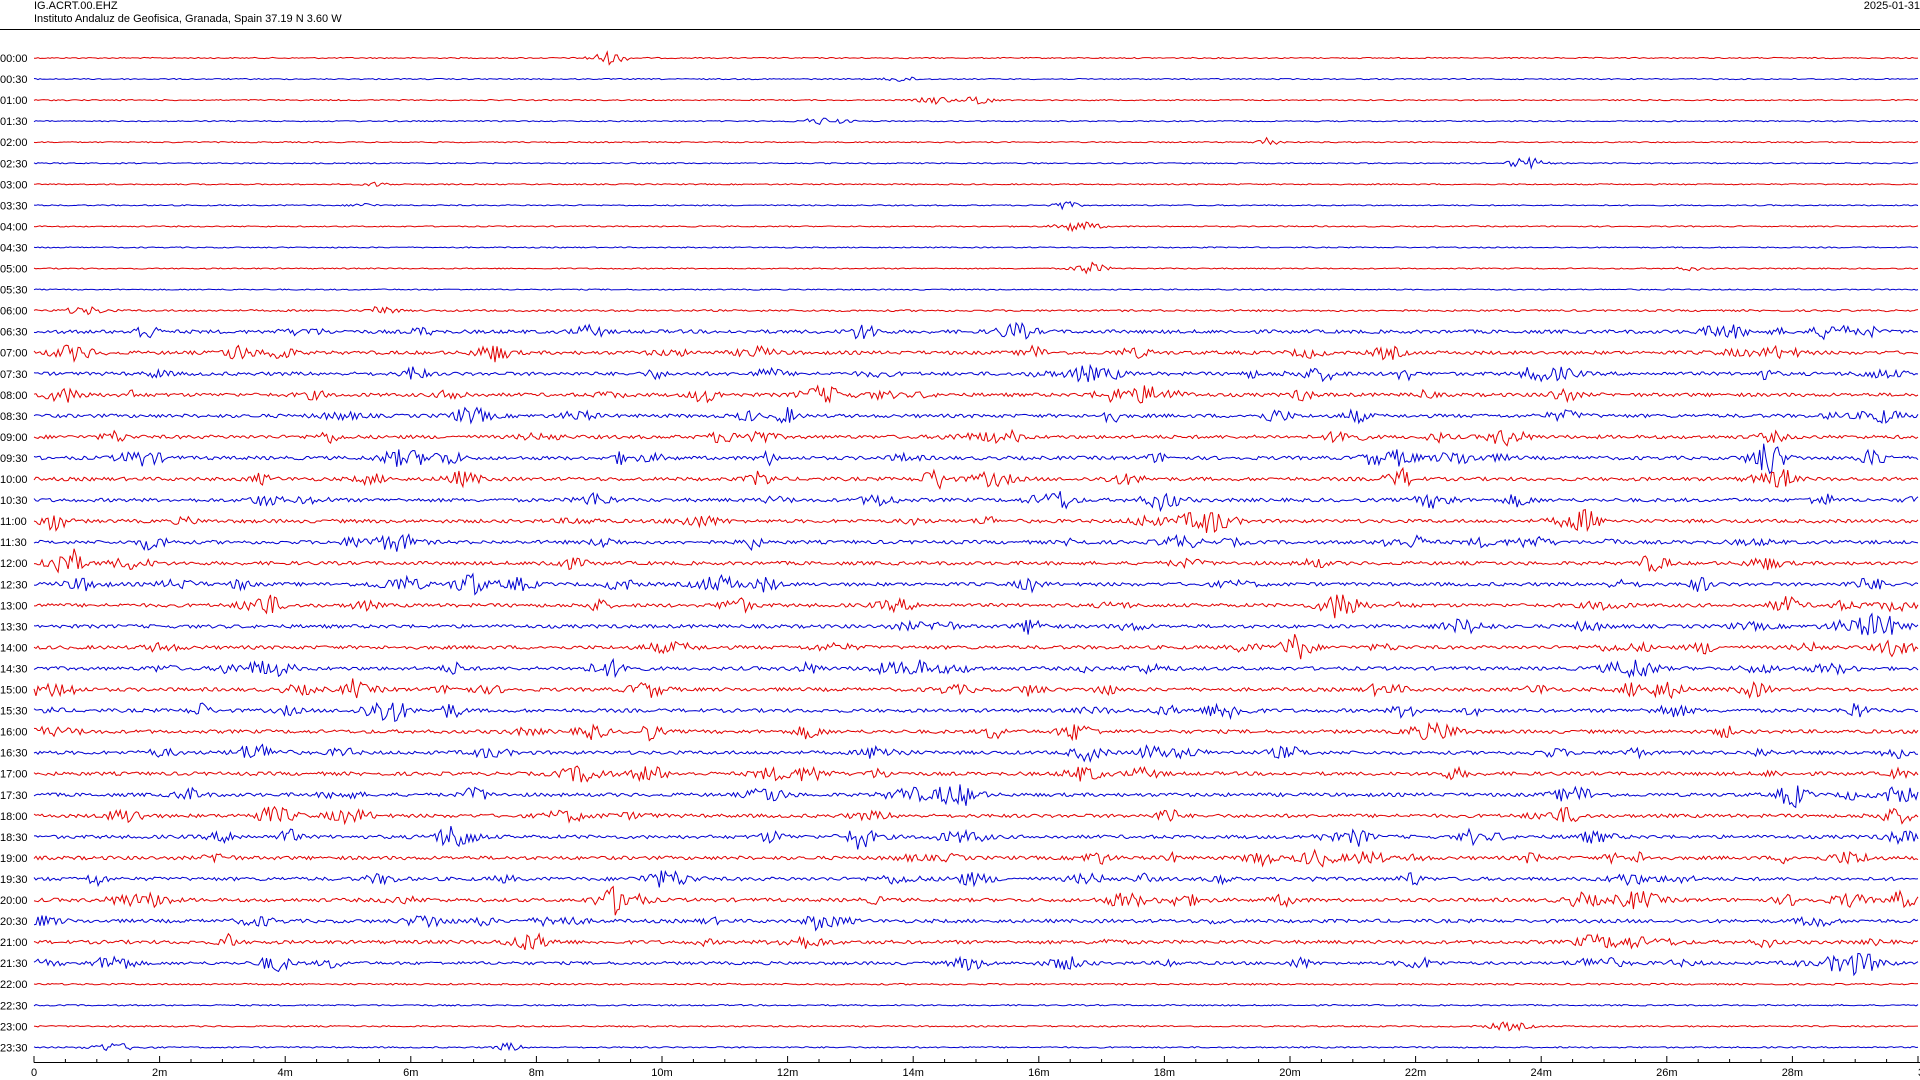 The height and width of the screenshot is (1080, 1920). I want to click on row-label: 18:00, so click(14, 817).